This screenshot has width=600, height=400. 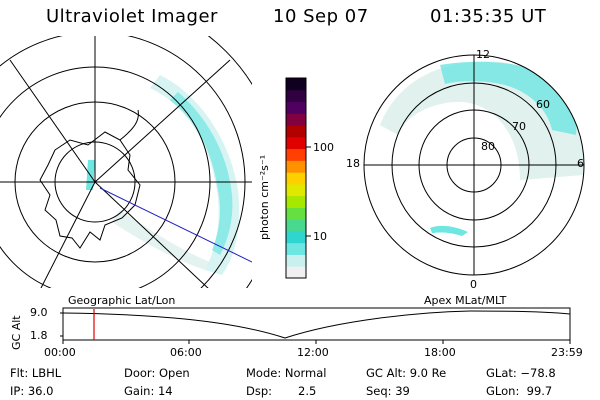 I want to click on sequence-number: Seq: 39, so click(x=388, y=391).